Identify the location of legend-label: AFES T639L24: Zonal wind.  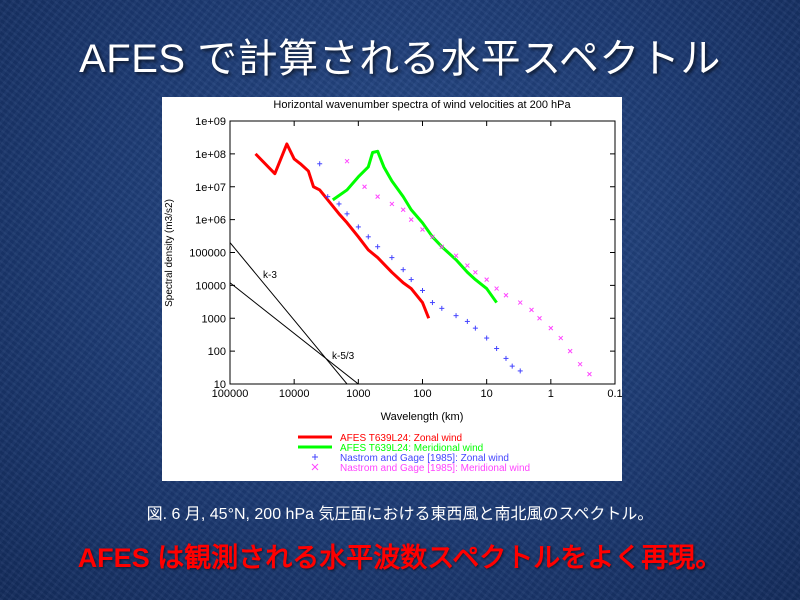
(401, 438).